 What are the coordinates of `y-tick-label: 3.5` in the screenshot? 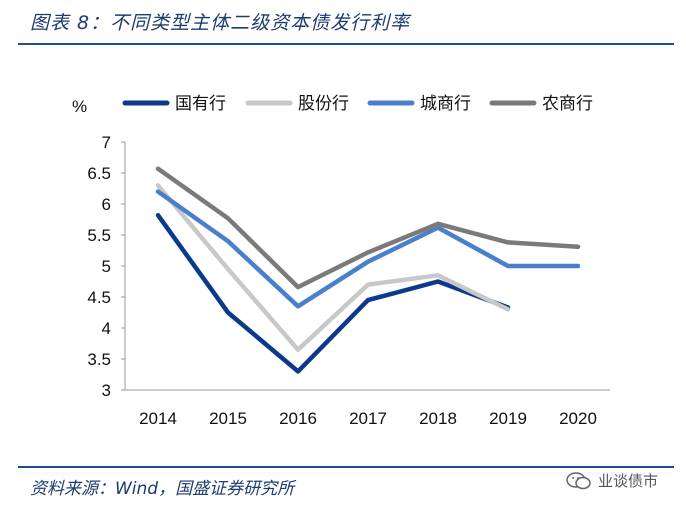 It's located at (99, 359).